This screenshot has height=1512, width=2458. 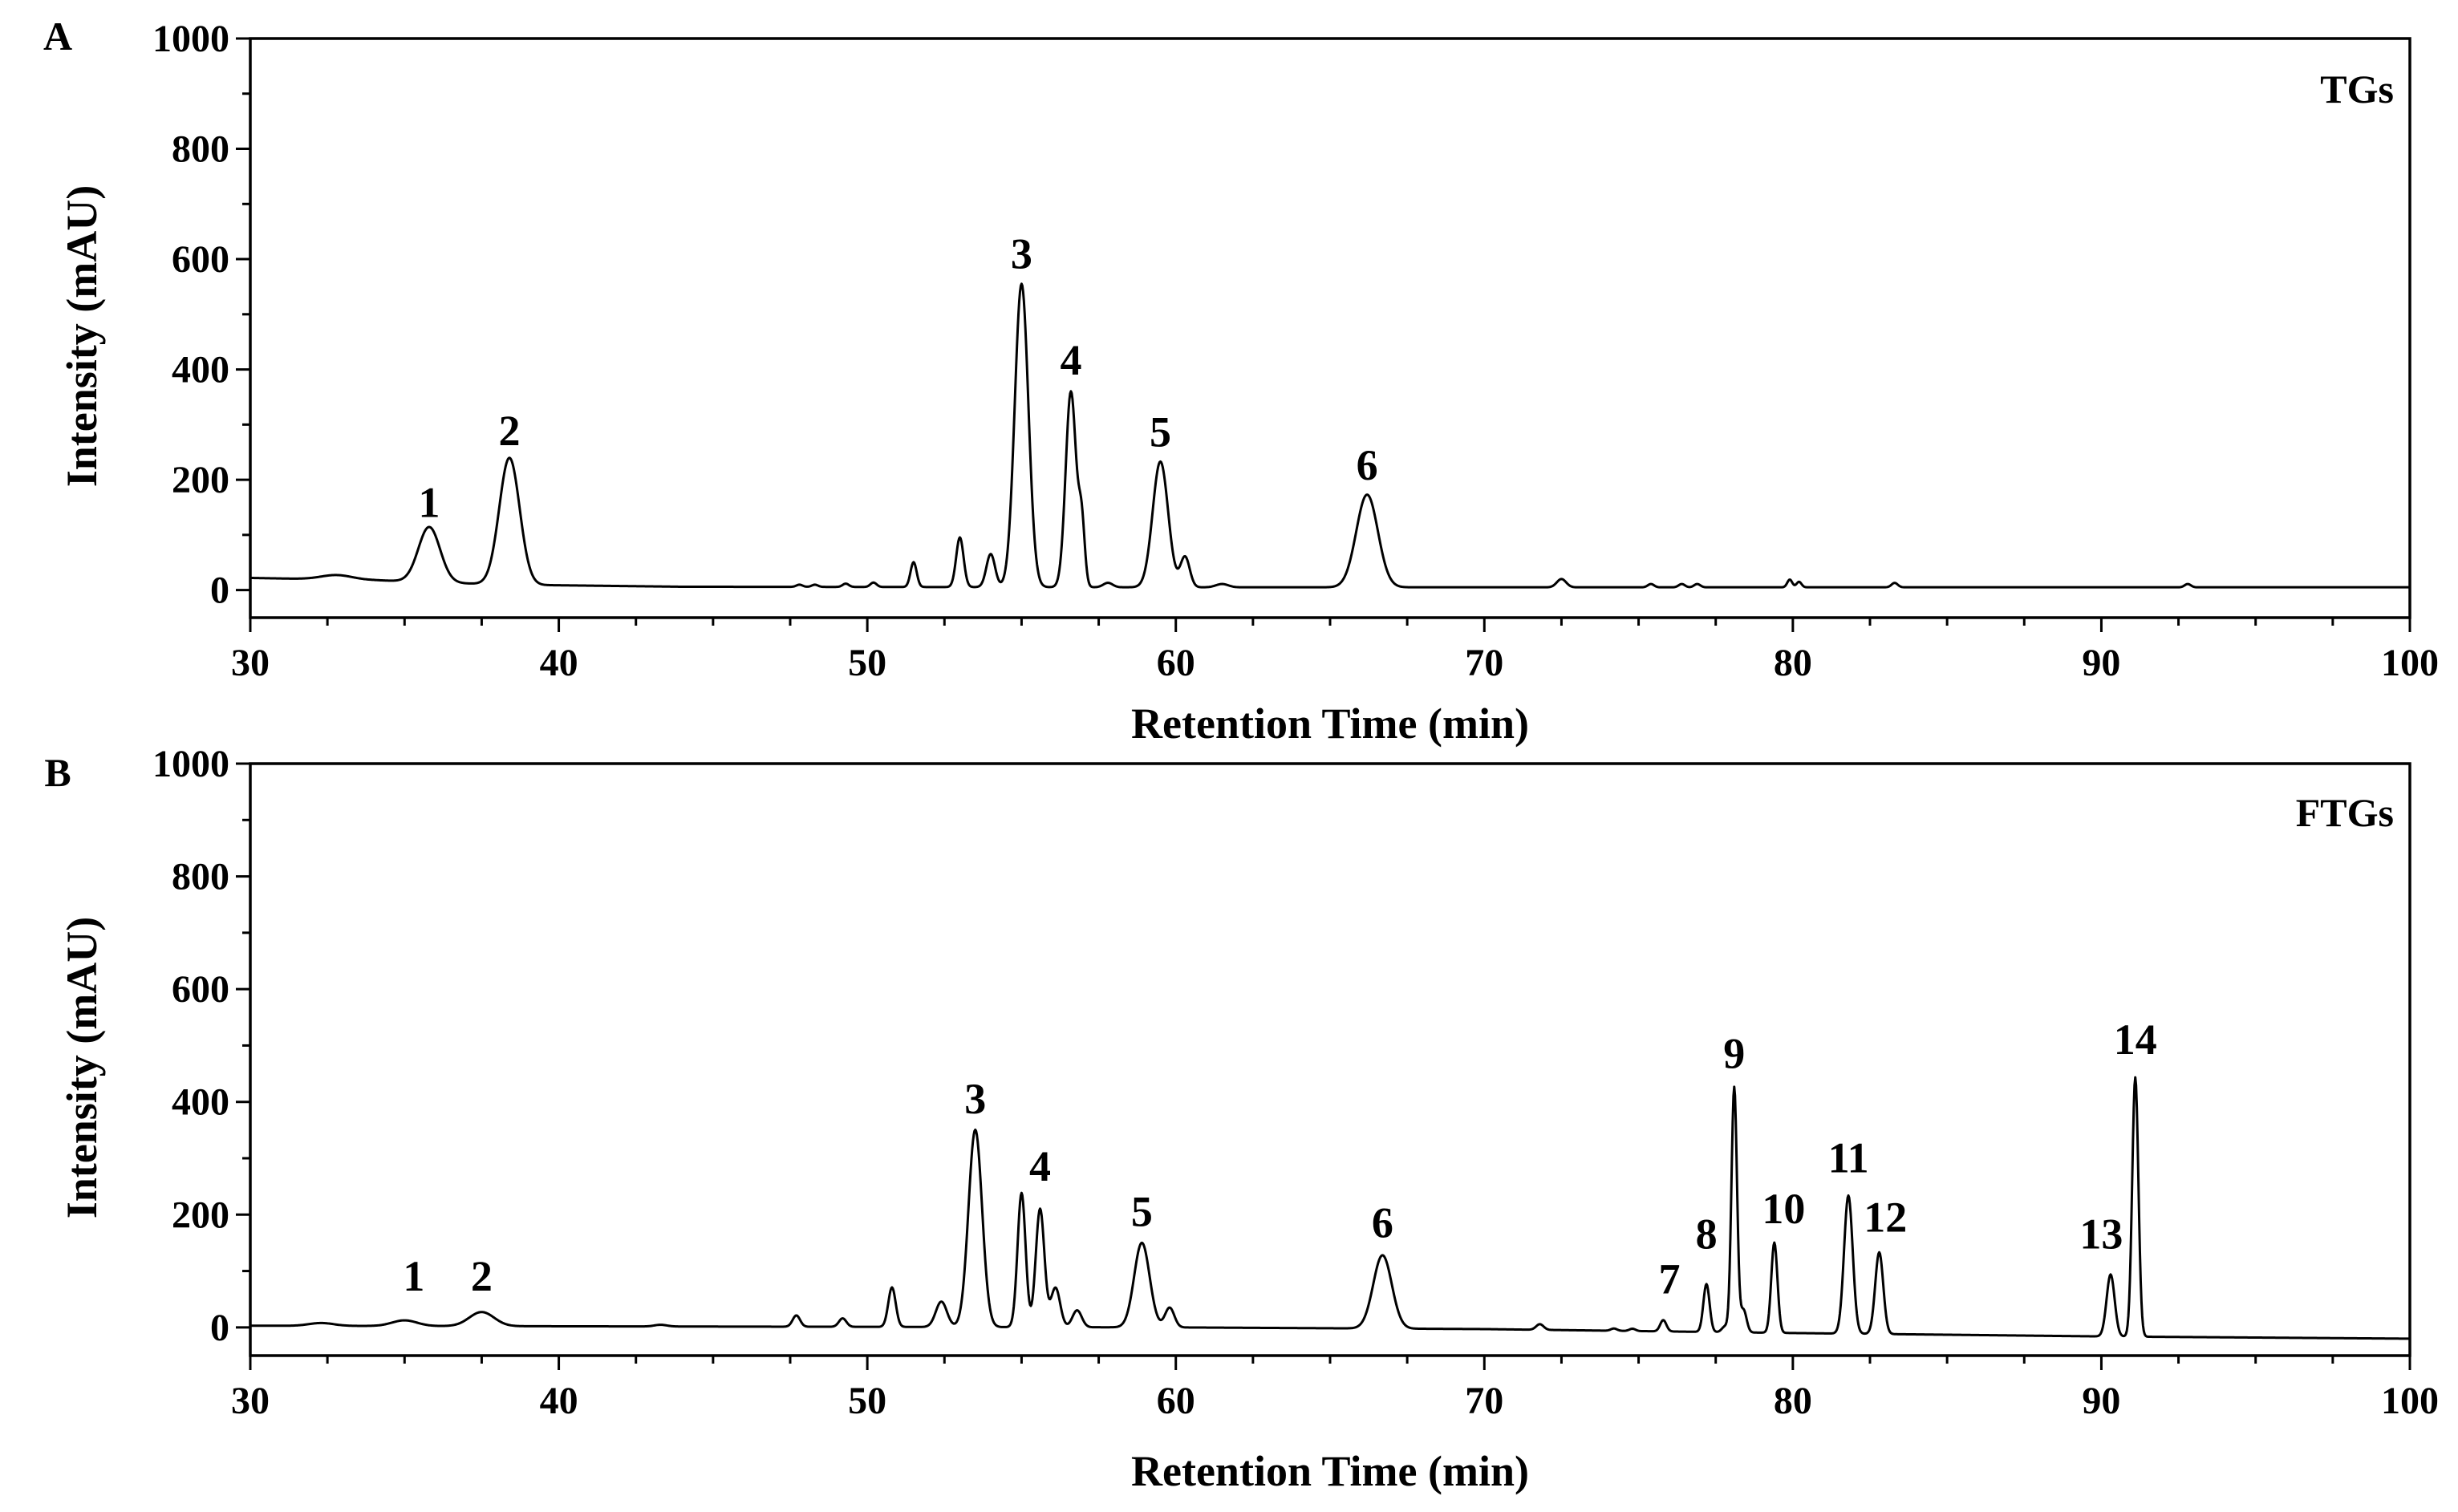 I want to click on peak-label: 12, so click(x=1886, y=1217).